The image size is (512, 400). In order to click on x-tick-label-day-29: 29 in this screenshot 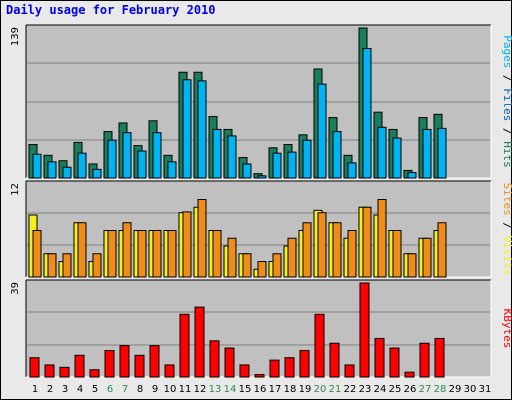, I will do `click(455, 389)`.